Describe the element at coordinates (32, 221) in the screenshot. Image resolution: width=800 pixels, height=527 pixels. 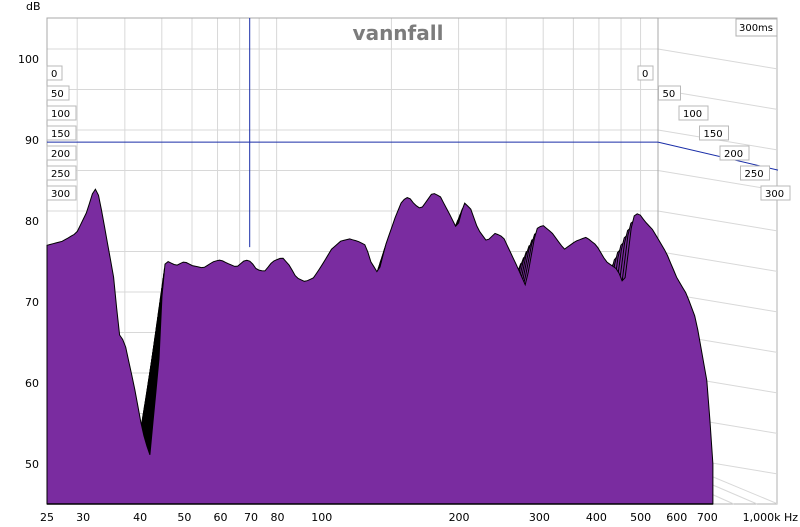
I see `y-tick-label: 80` at that location.